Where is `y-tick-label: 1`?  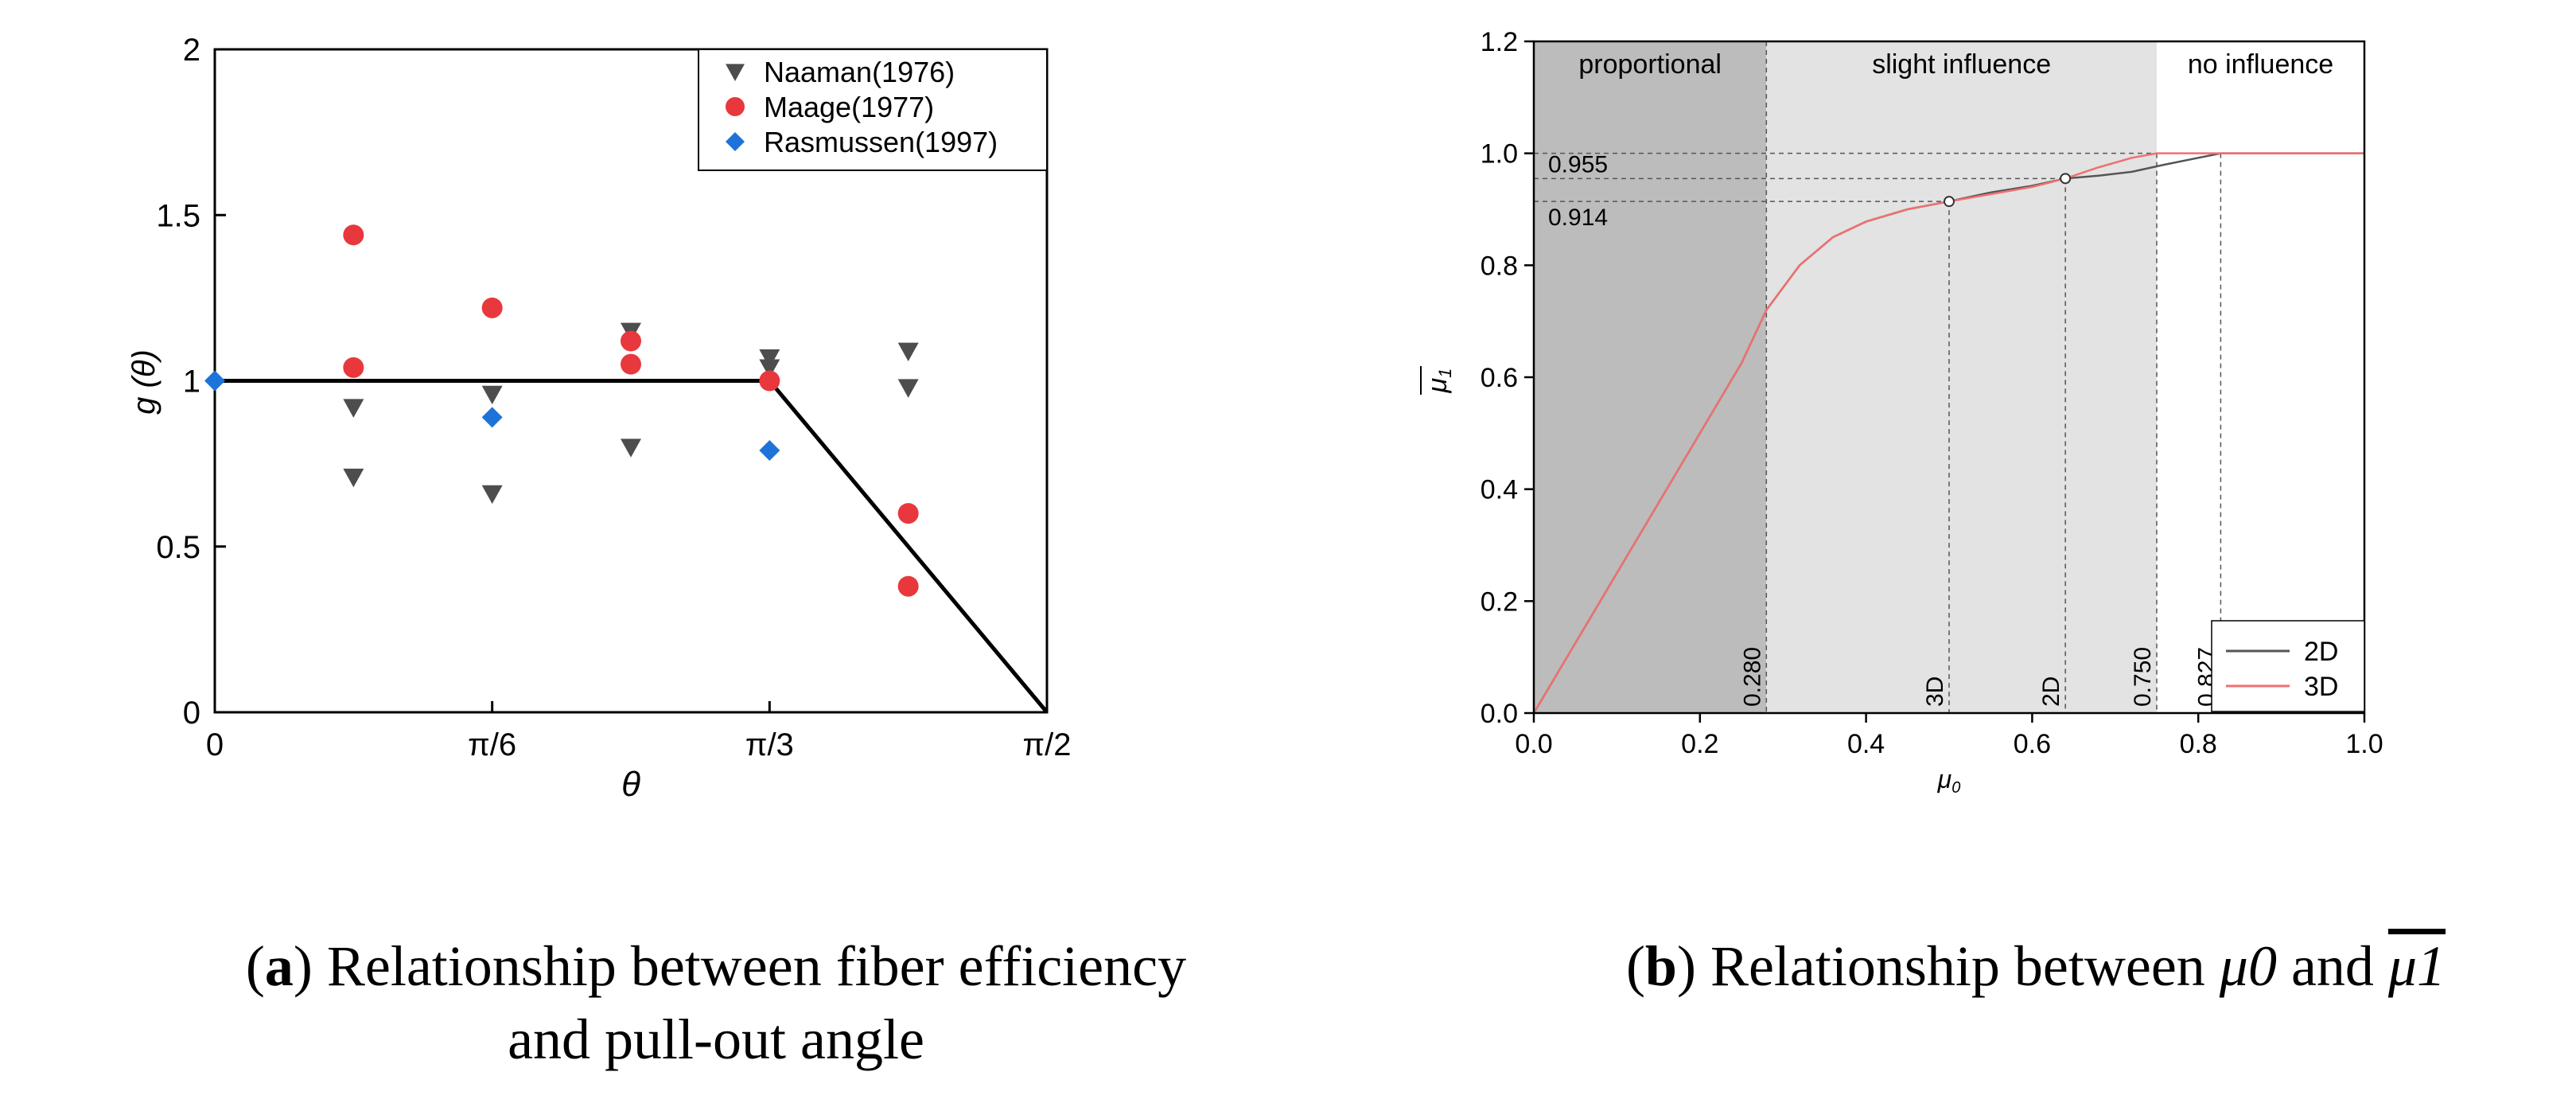 y-tick-label: 1 is located at coordinates (192, 382).